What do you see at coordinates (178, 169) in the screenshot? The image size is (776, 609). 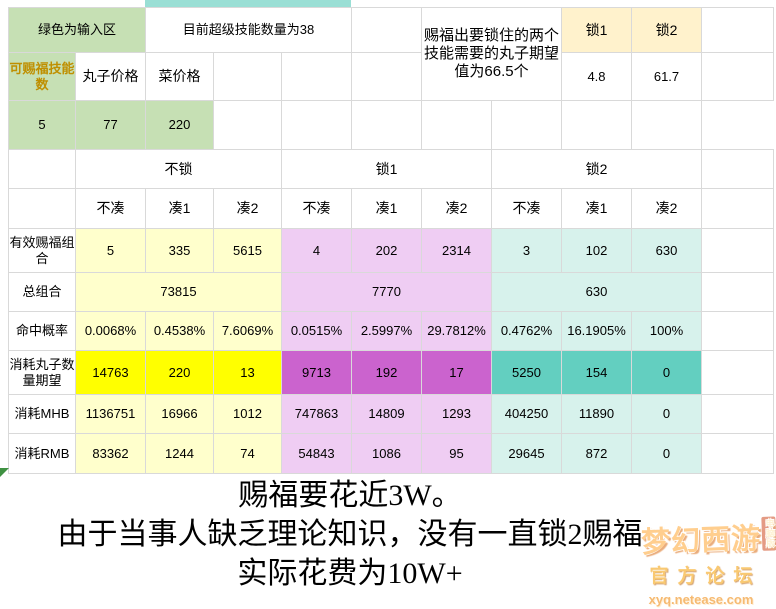 I see `group-header-nolock: 不锁` at bounding box center [178, 169].